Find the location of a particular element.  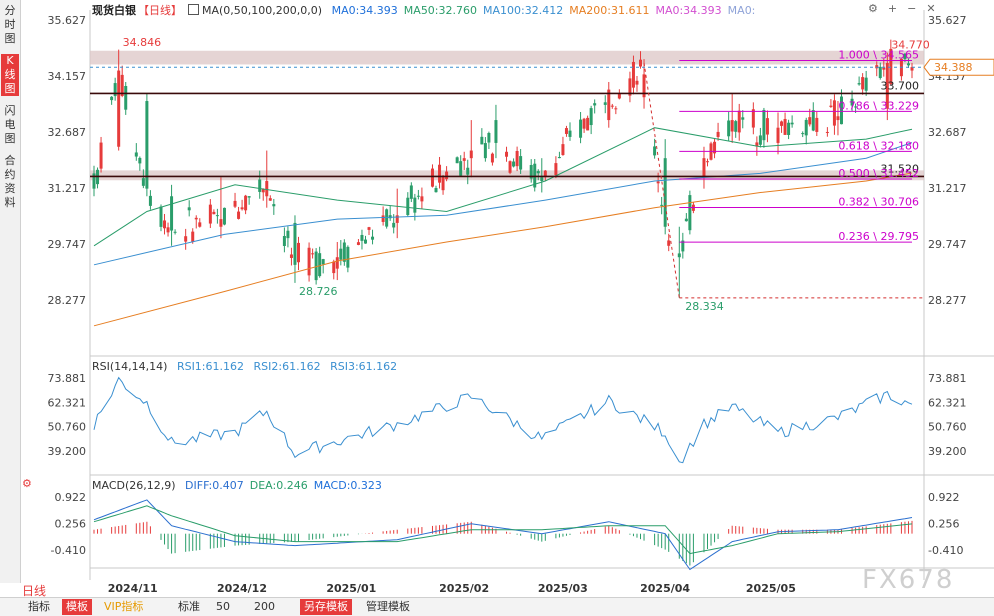

plus-icon: + is located at coordinates (892, 8).